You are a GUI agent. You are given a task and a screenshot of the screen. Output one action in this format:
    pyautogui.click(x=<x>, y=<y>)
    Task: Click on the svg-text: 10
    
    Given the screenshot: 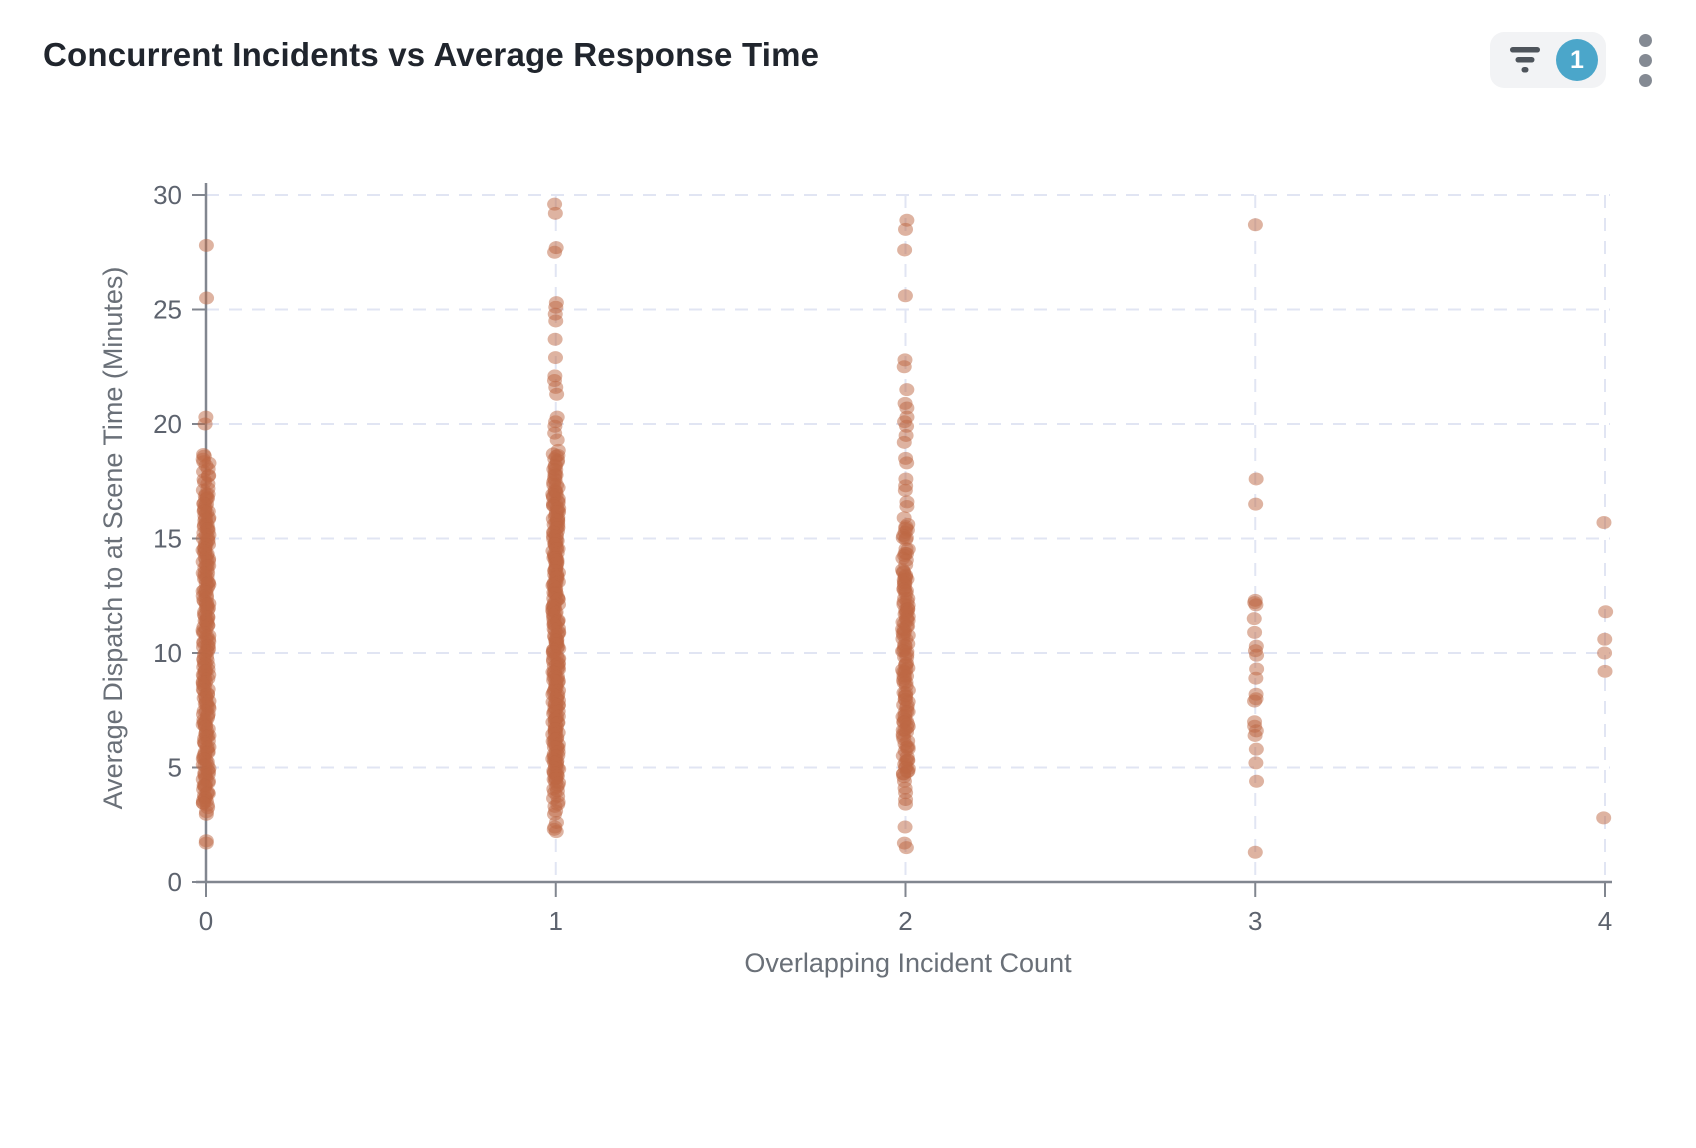 What is the action you would take?
    pyautogui.click(x=167, y=653)
    